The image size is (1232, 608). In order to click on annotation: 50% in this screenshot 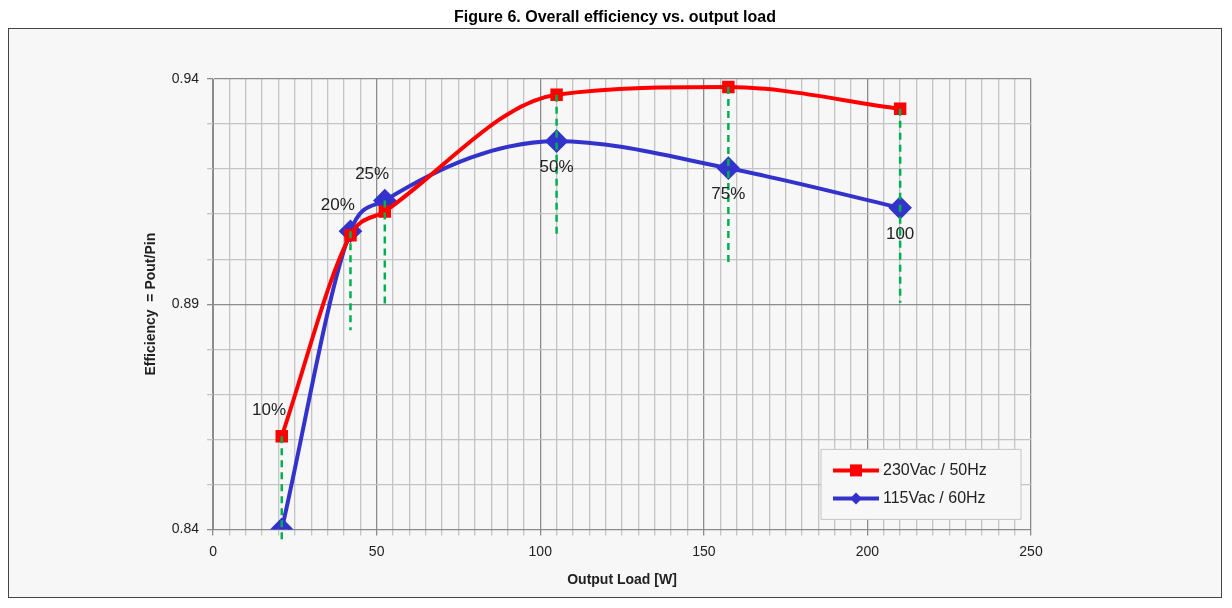, I will do `click(556, 166)`.